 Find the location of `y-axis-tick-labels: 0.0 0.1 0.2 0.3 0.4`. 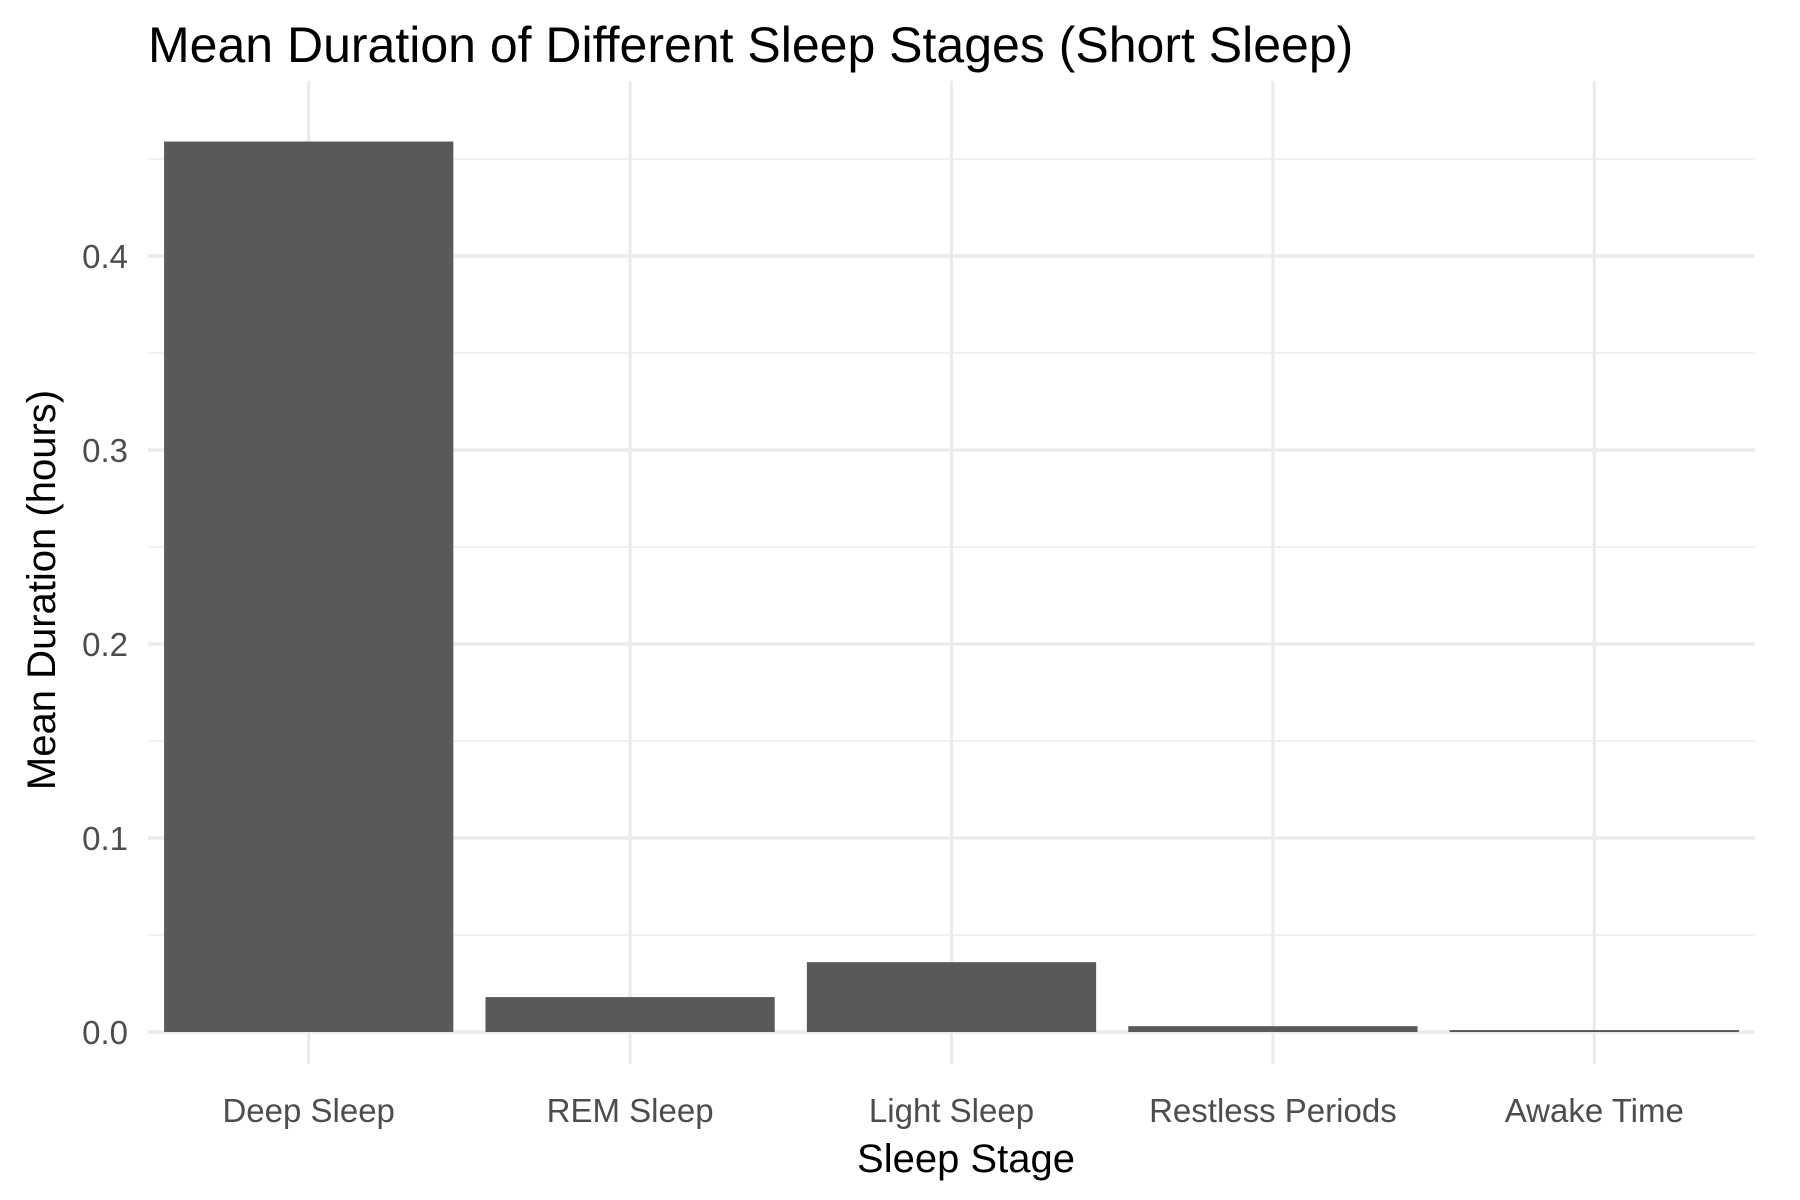

y-axis-tick-labels: 0.0 0.1 0.2 0.3 0.4 is located at coordinates (105, 644).